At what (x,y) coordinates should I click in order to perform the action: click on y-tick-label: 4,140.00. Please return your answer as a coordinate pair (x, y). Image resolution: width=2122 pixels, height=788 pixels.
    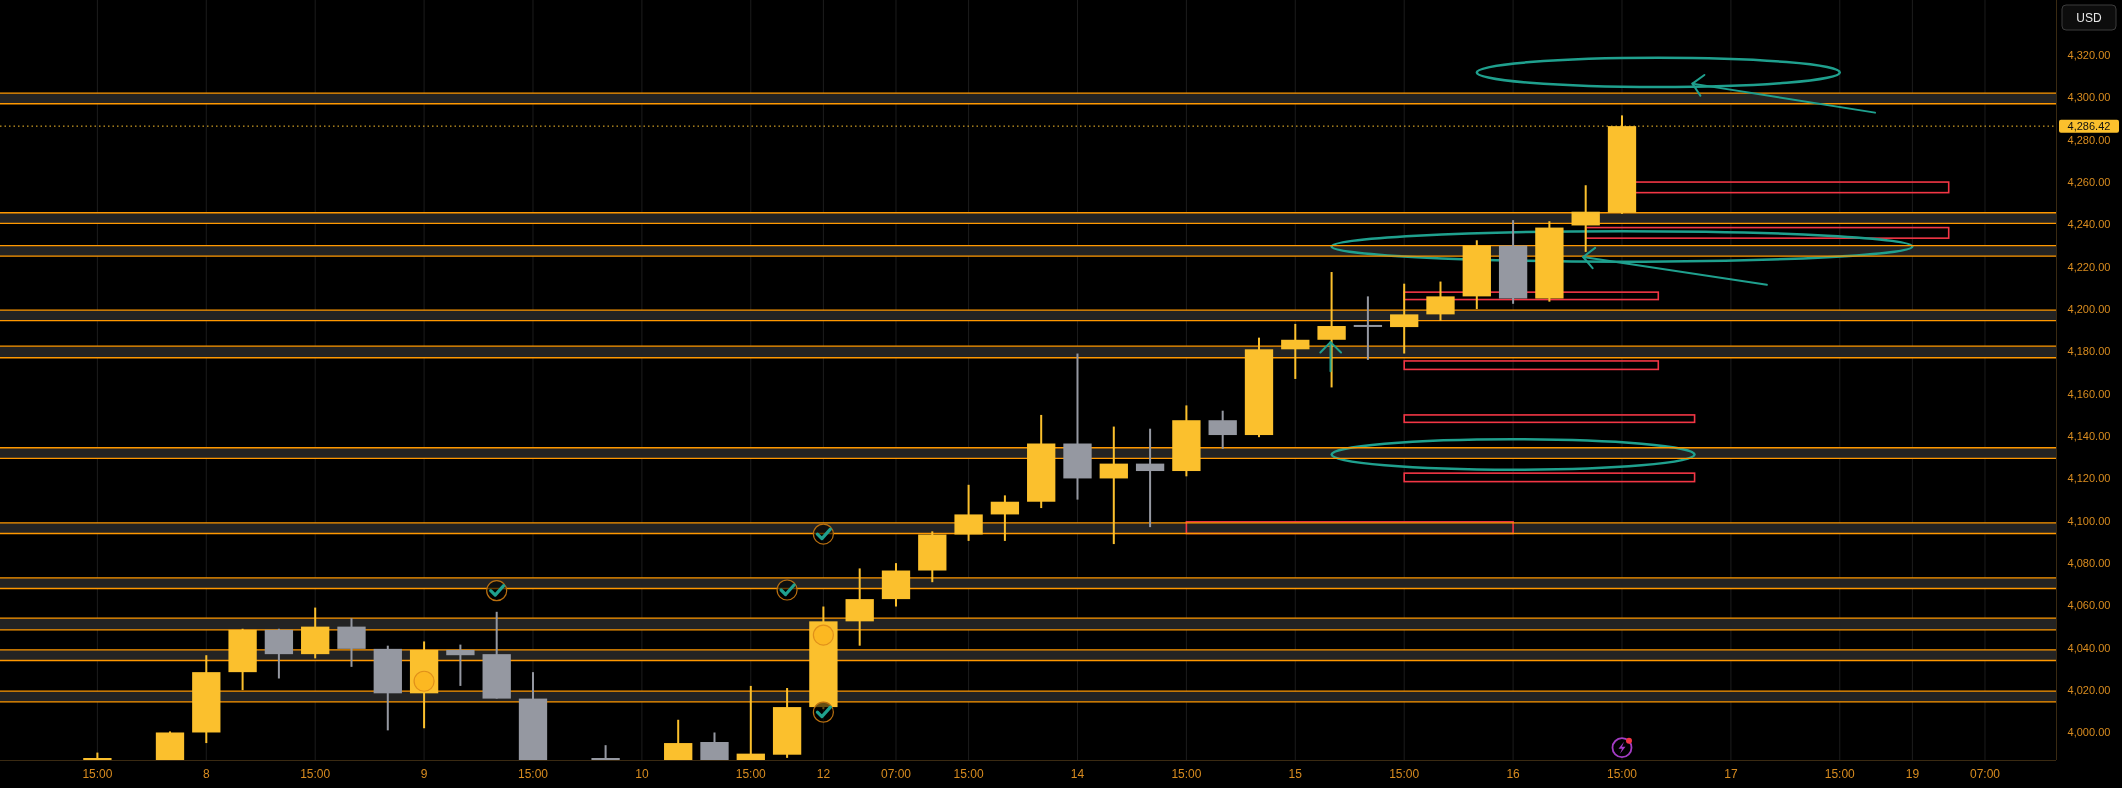
    Looking at the image, I should click on (2089, 435).